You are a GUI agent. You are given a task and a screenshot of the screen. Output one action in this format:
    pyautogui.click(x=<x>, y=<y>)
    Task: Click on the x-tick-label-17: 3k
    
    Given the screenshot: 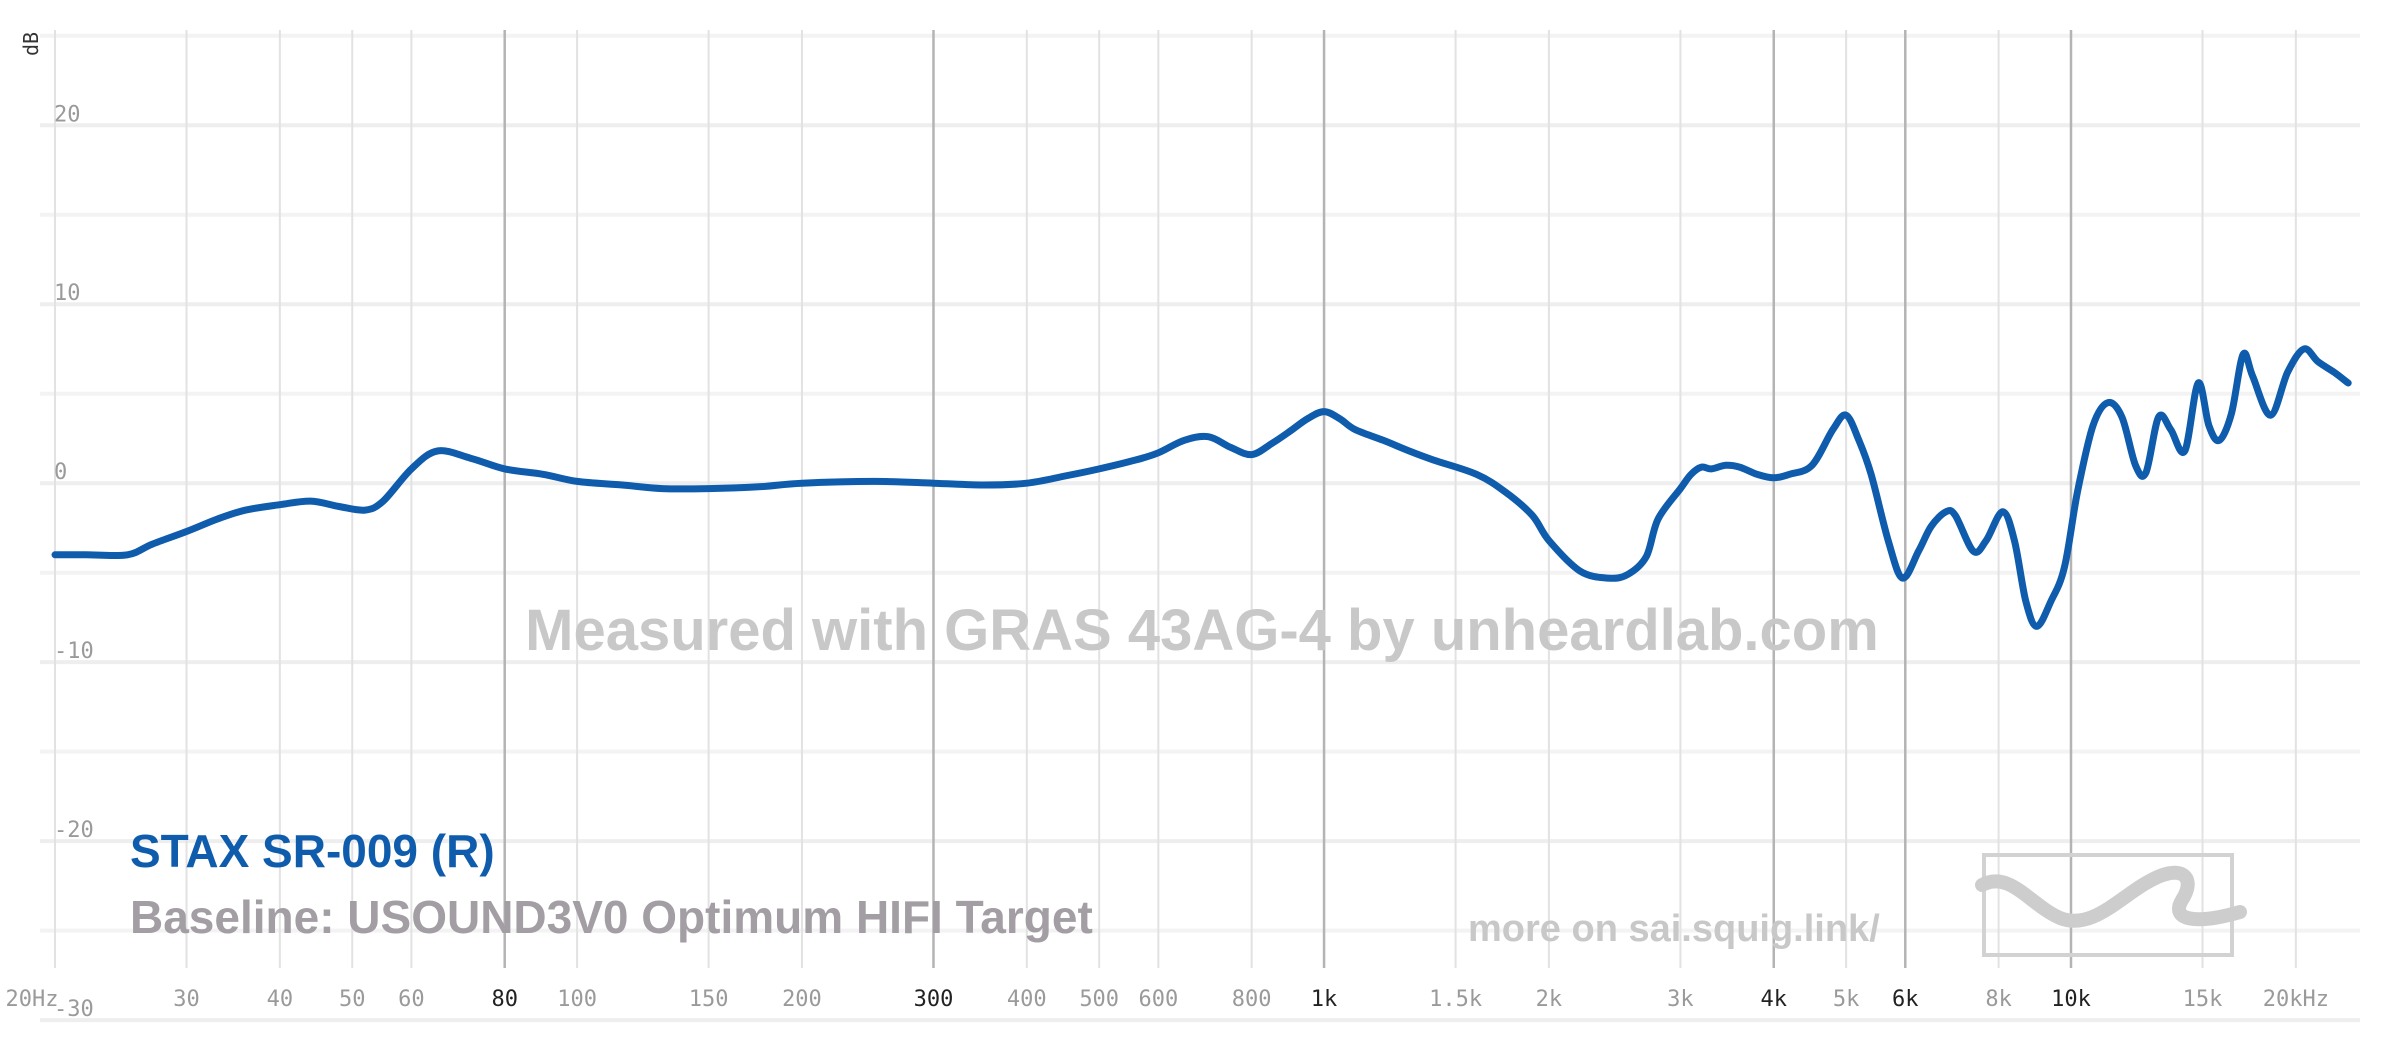 What is the action you would take?
    pyautogui.click(x=1680, y=999)
    